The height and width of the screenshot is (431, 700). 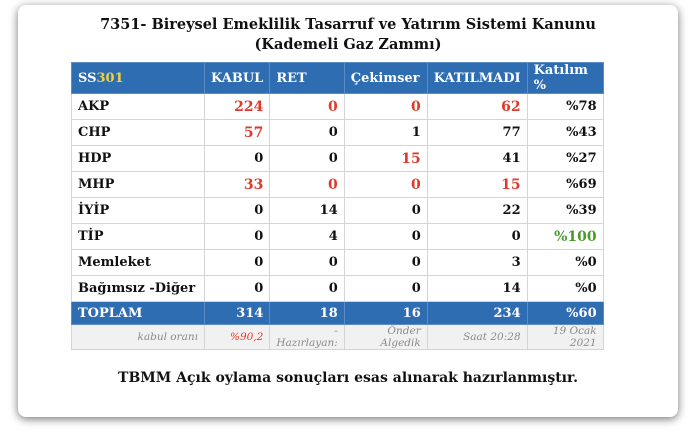 I want to click on cell: -Hazırlayan:, so click(x=307, y=337).